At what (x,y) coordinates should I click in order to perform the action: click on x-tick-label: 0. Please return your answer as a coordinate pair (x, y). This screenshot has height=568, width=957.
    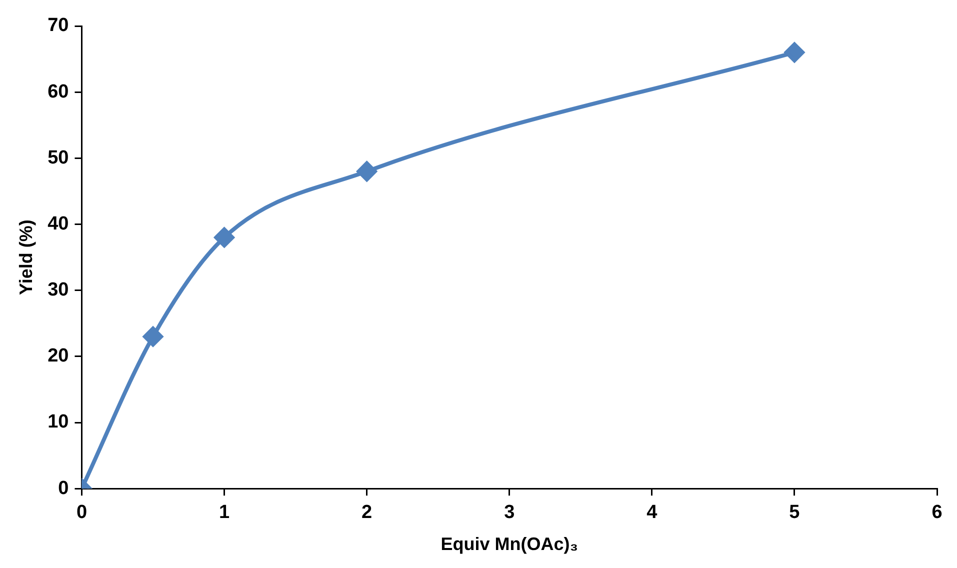
    Looking at the image, I should click on (82, 513).